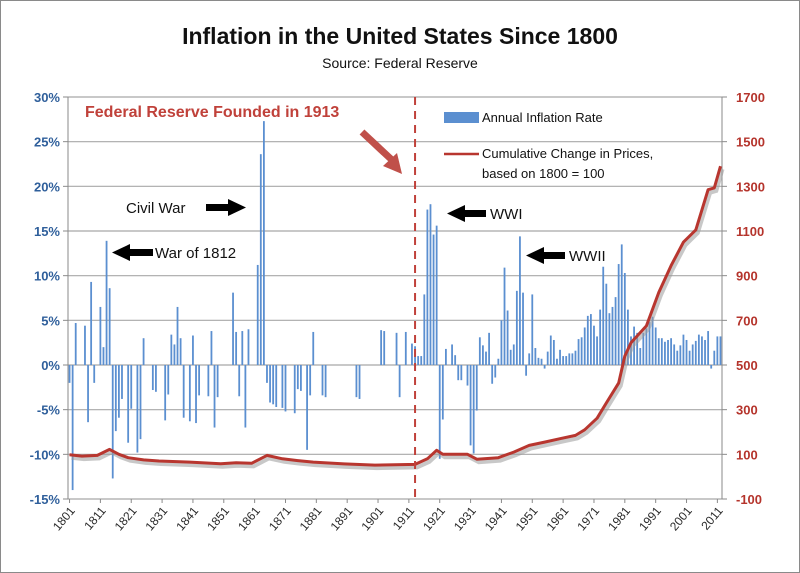  What do you see at coordinates (461, 117) in the screenshot?
I see `legend-bar-swatch` at bounding box center [461, 117].